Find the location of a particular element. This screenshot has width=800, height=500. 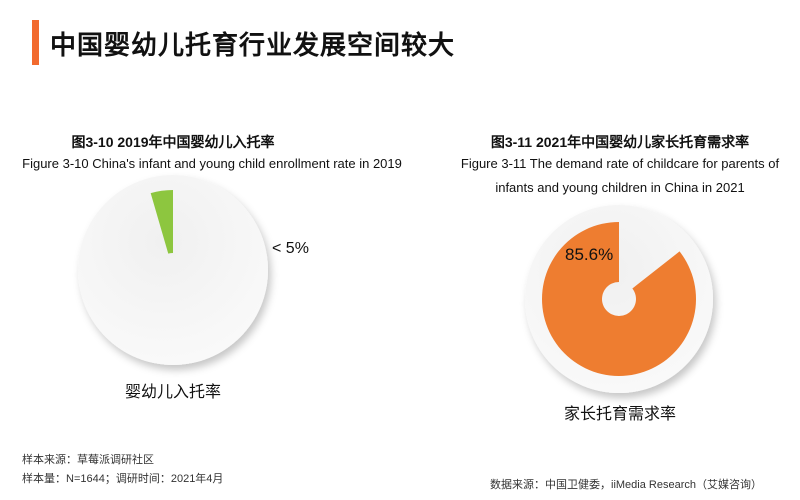

data-source: 数据来源：中国卫健委，iiMedia Research（艾媒咨询） is located at coordinates (626, 485).